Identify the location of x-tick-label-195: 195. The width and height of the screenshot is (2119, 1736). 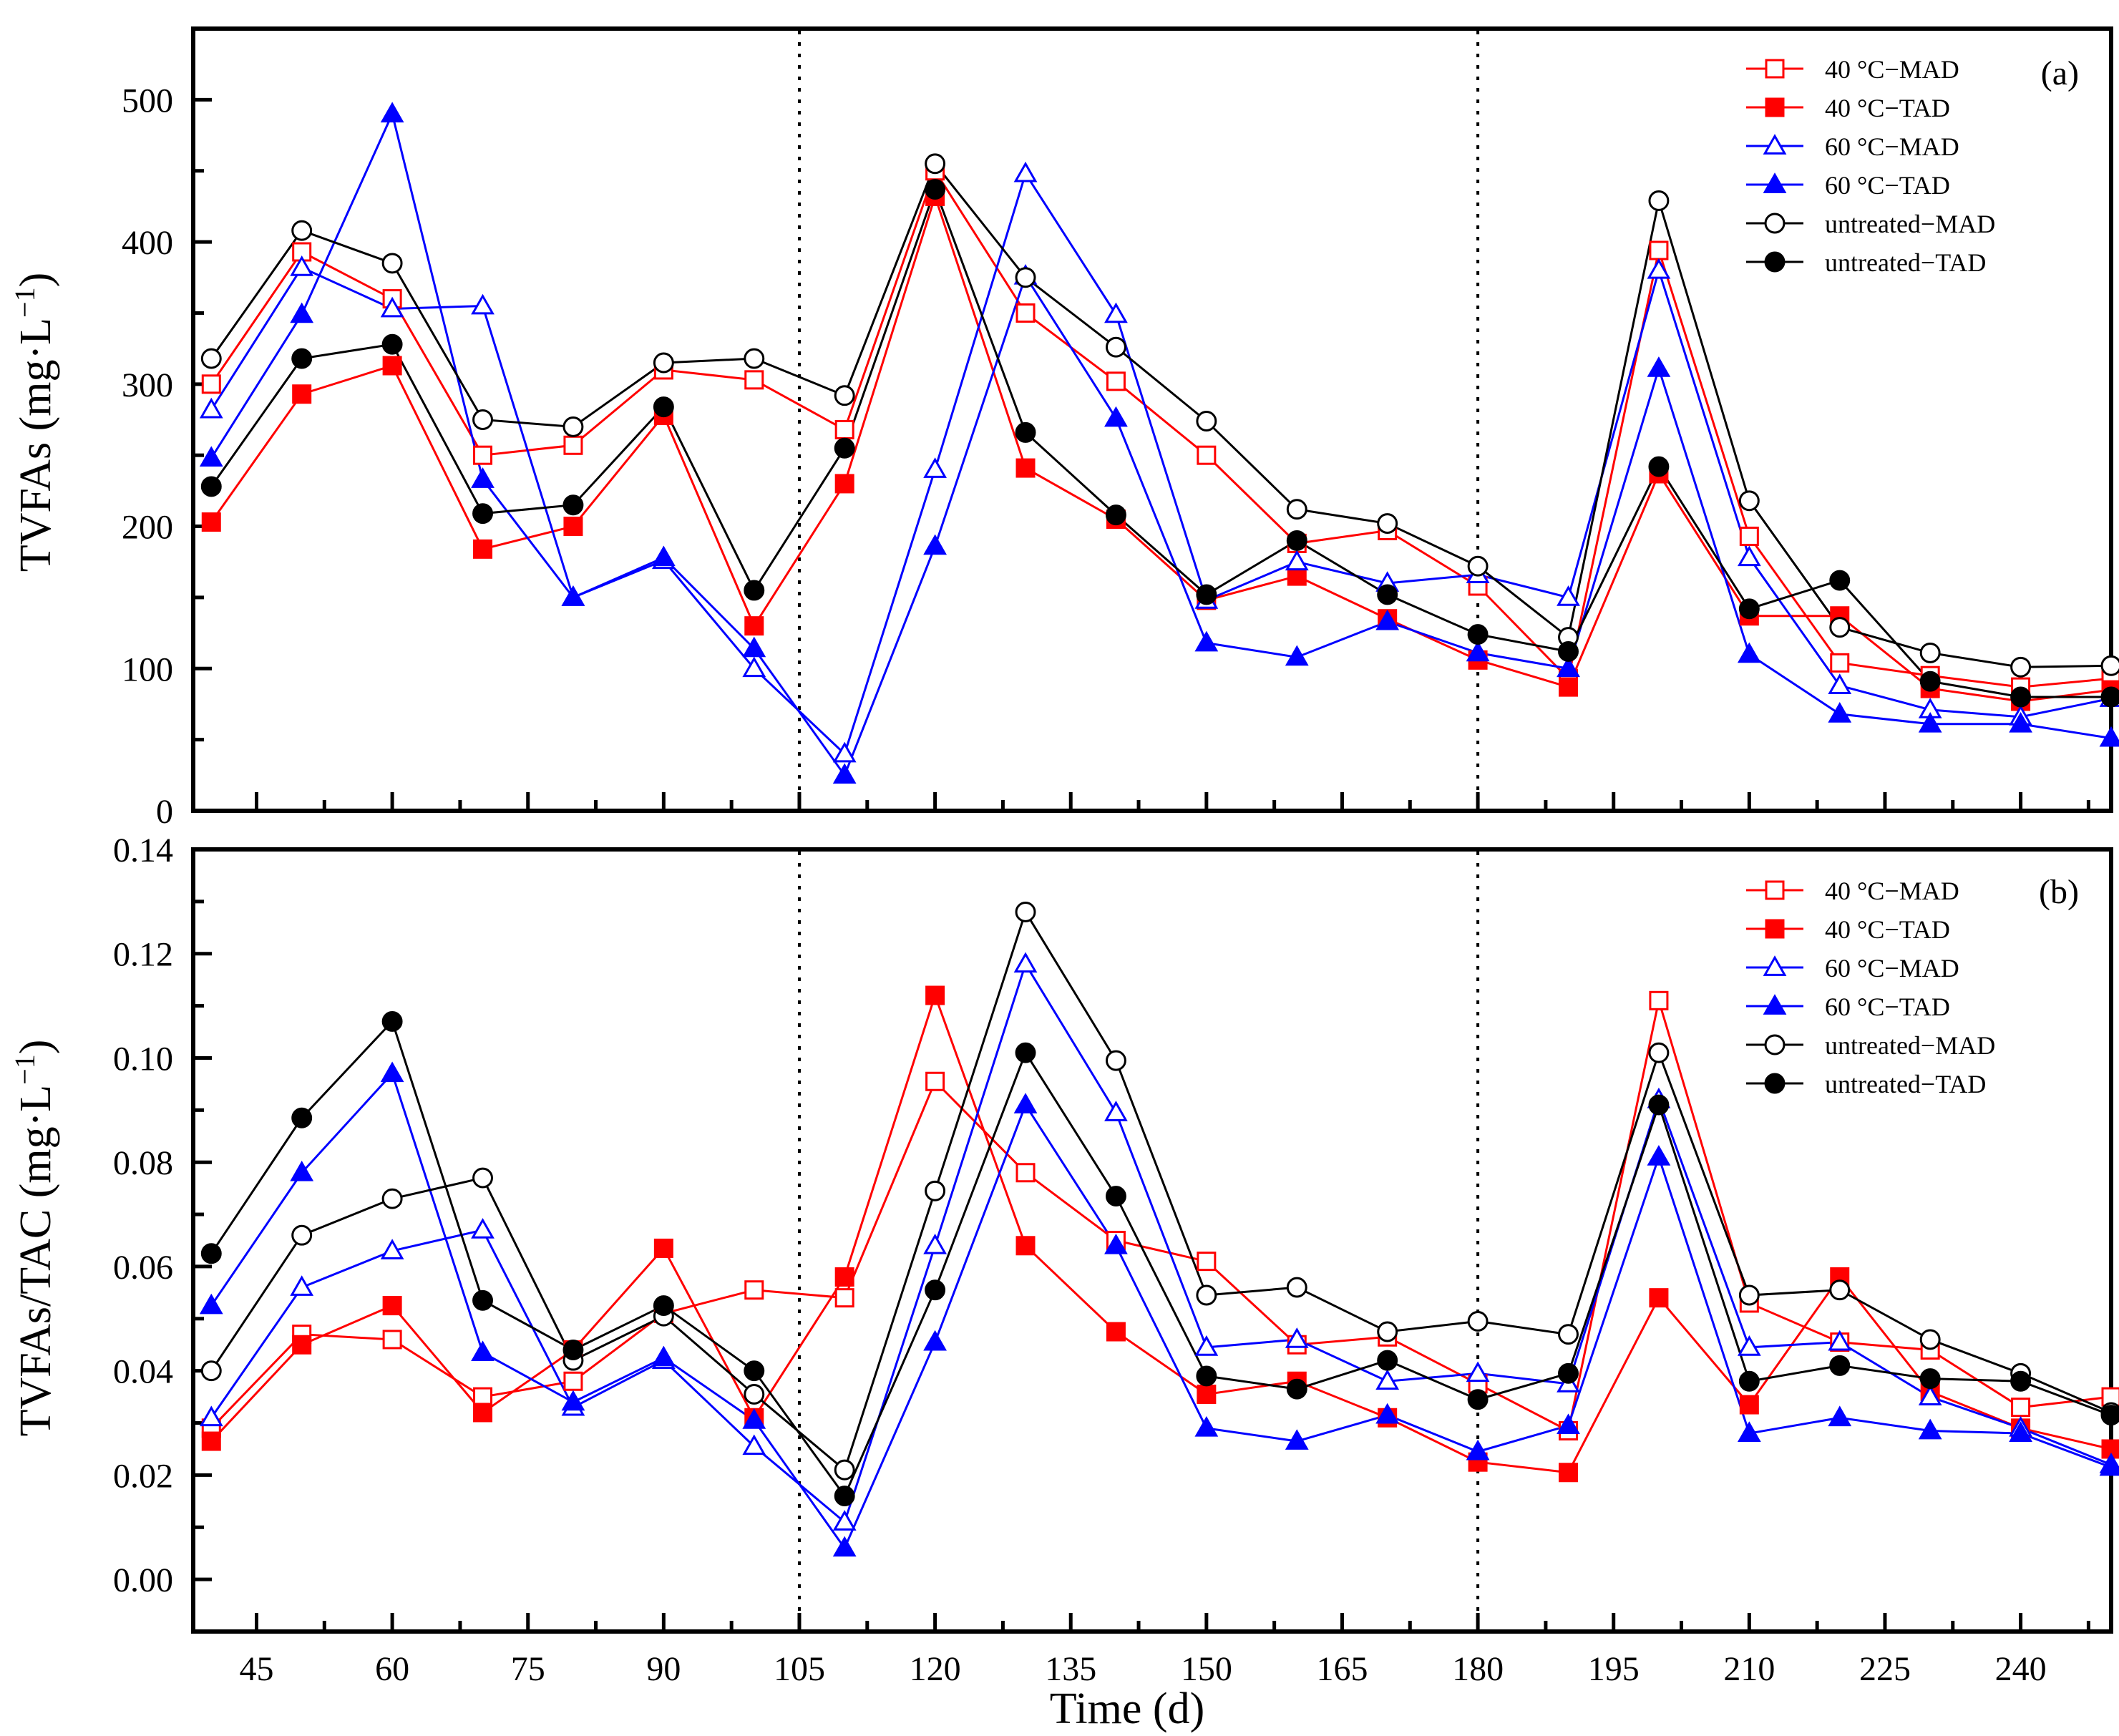
(1614, 1669).